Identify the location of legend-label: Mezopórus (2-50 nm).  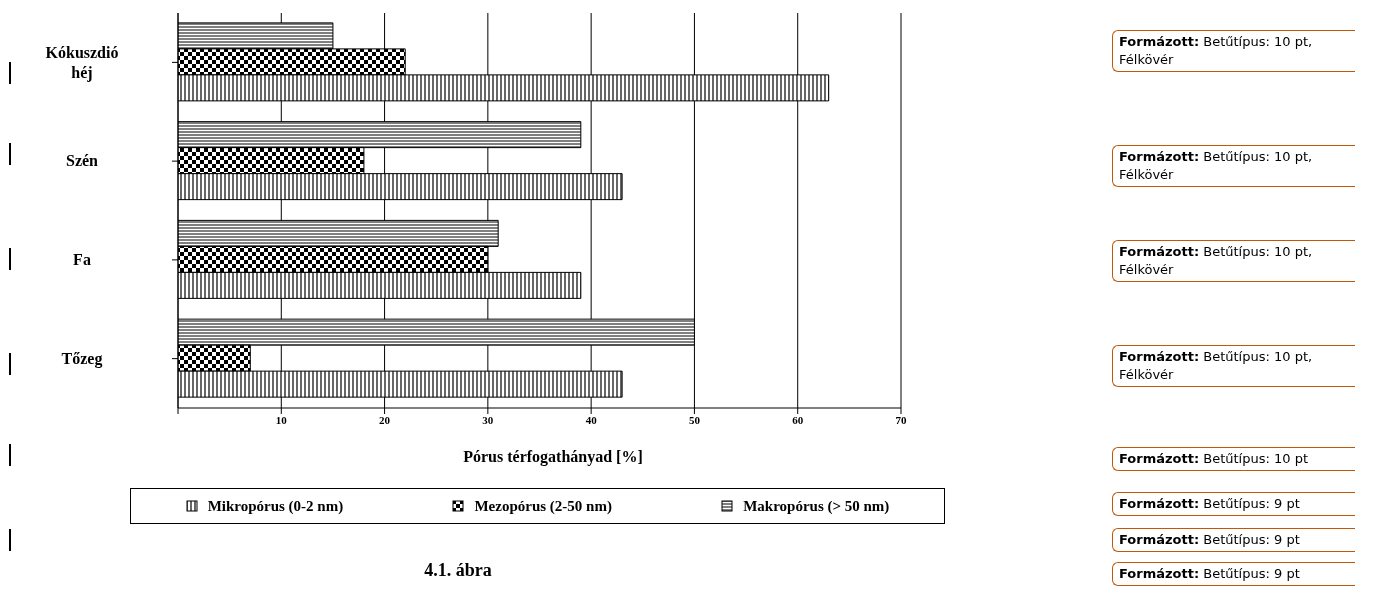
(542, 506).